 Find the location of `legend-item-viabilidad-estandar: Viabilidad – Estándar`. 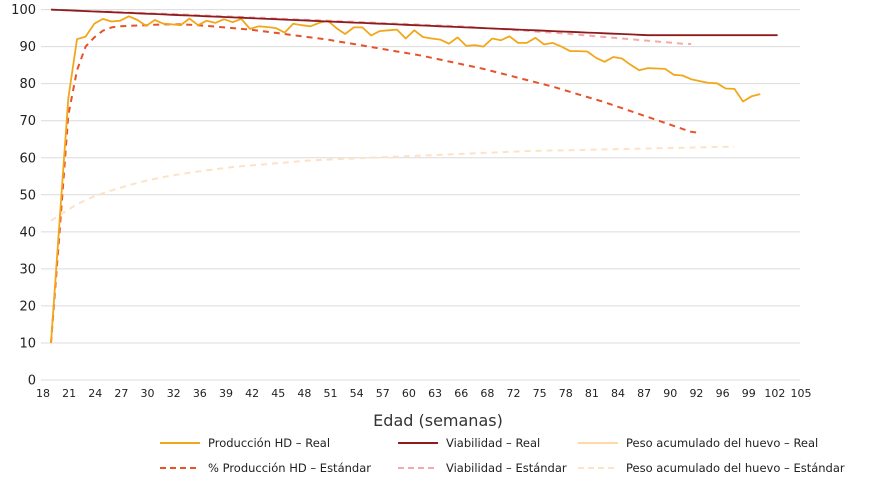

legend-item-viabilidad-estandar: Viabilidad – Estándar is located at coordinates (482, 468).